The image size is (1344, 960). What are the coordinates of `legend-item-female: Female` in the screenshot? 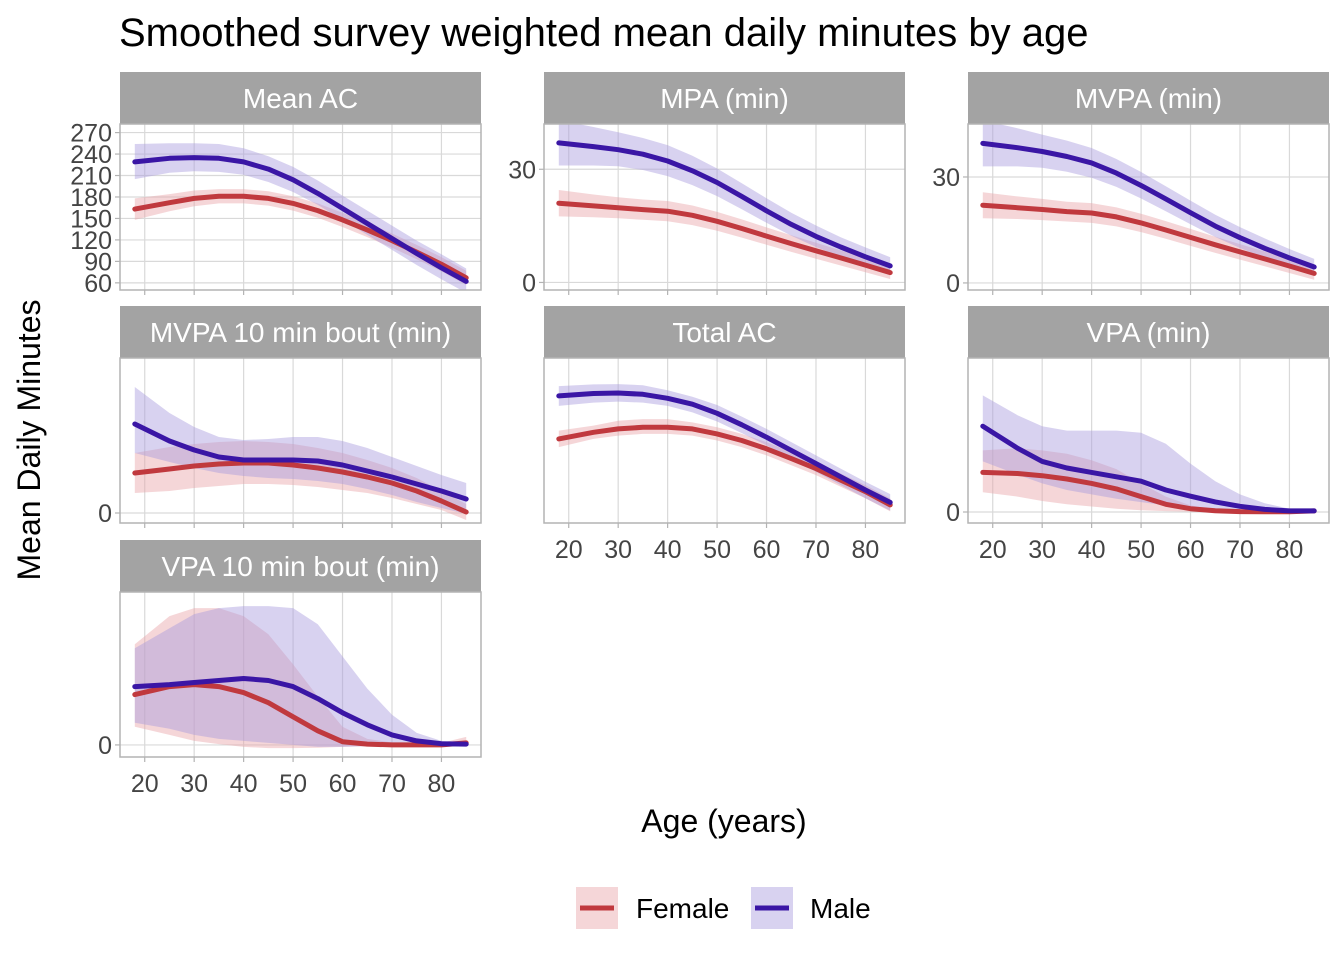 It's located at (652, 908).